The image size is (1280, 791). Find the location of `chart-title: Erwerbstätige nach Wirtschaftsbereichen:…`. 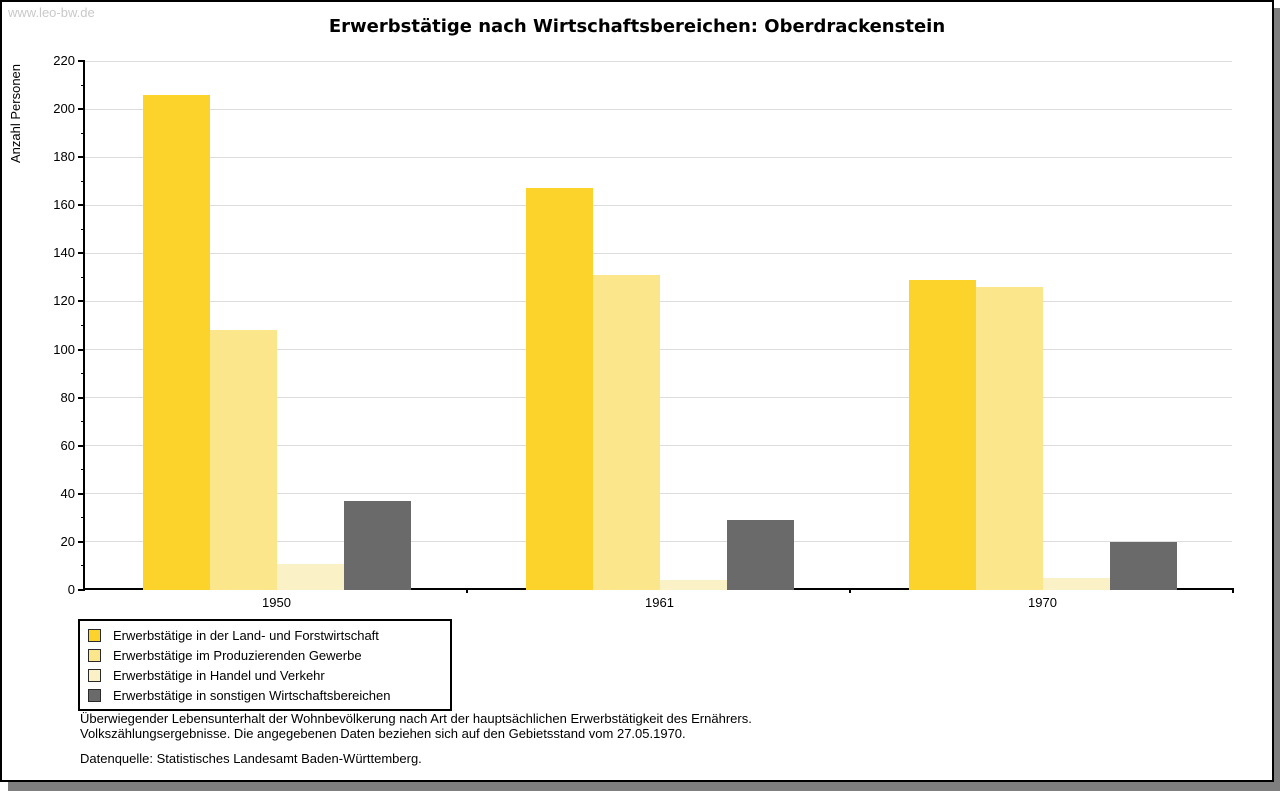

chart-title: Erwerbstätige nach Wirtschaftsbereichen:… is located at coordinates (637, 27).